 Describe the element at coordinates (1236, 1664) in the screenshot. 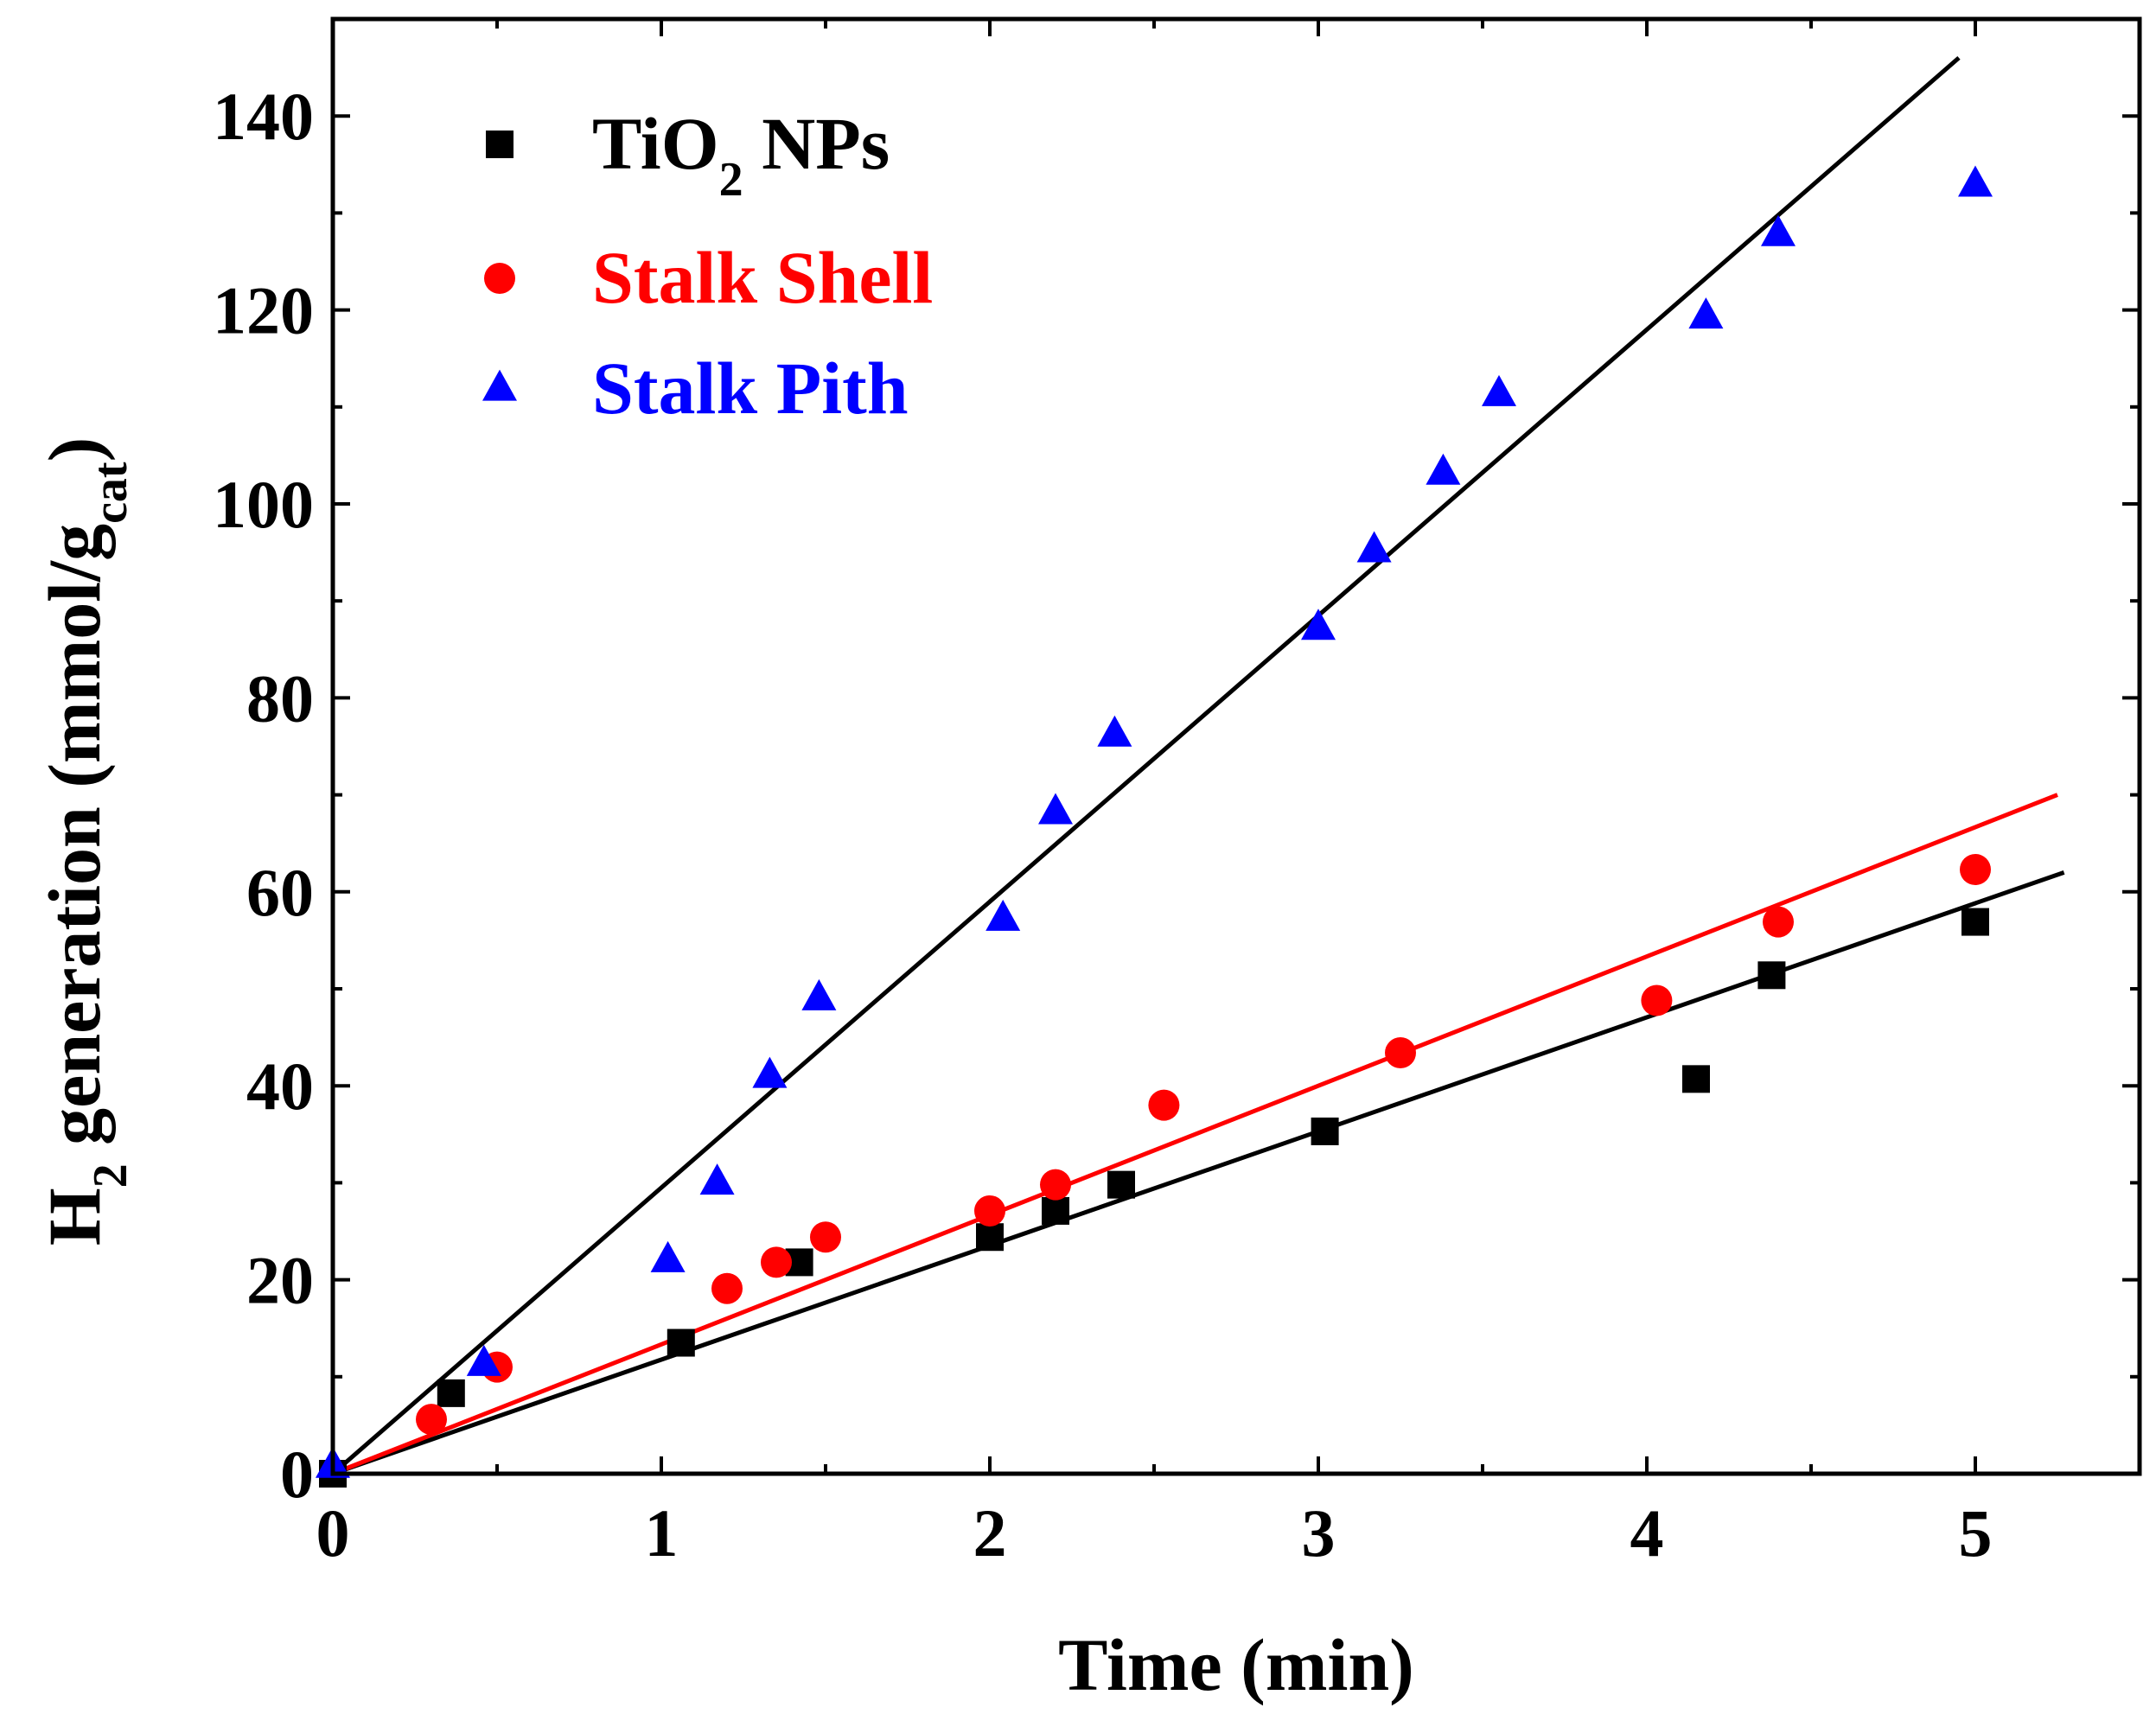

I see `x-axis-title: Time (min)` at that location.